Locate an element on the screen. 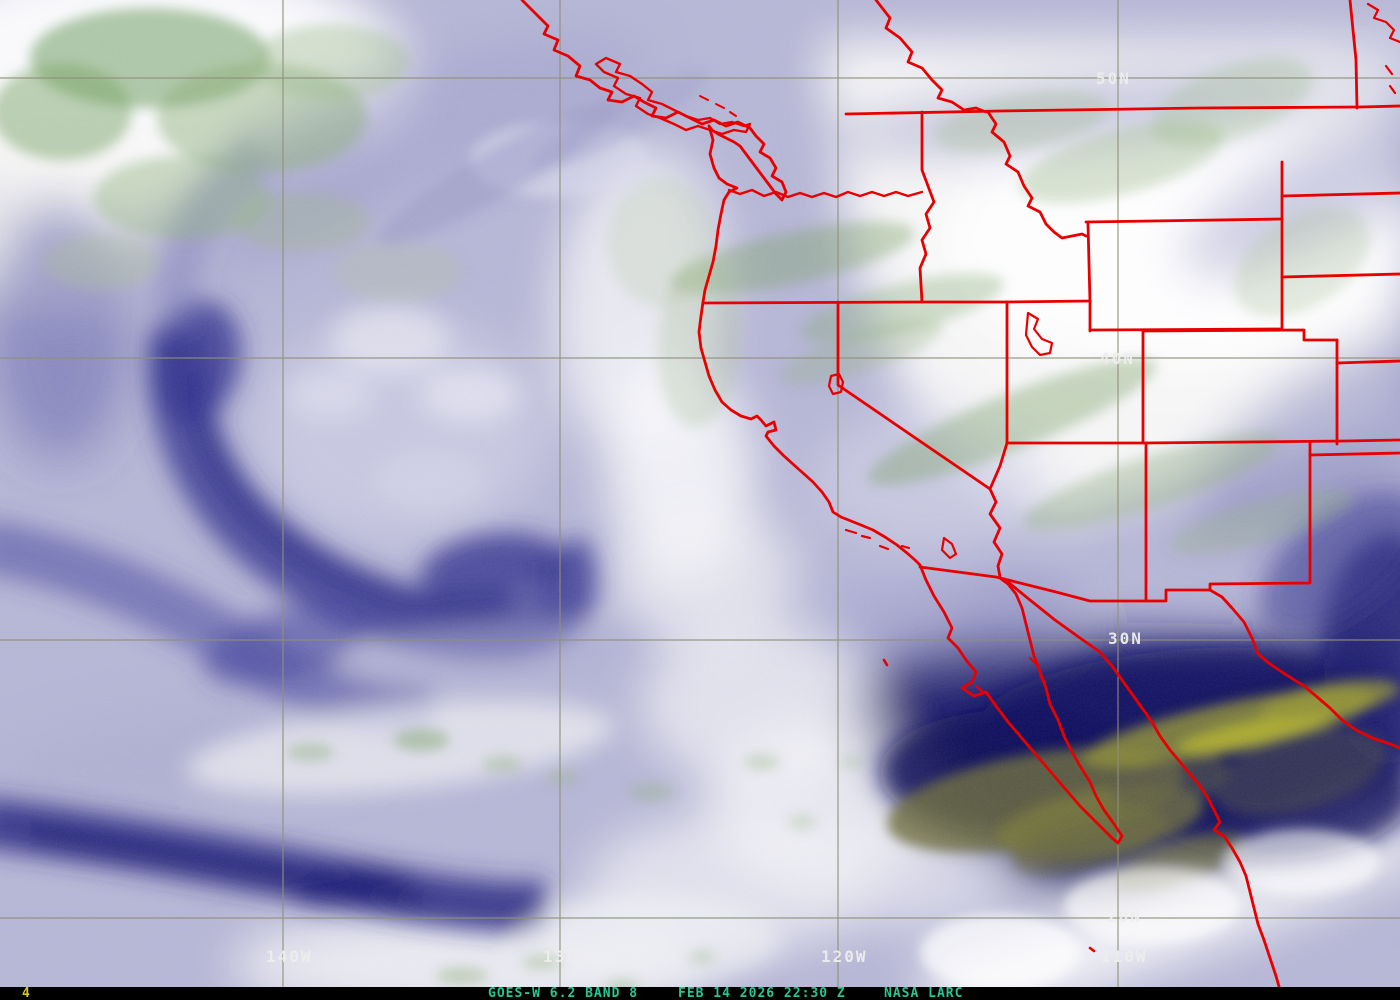 The image size is (1400, 1000). coastline-gulf-islands is located at coordinates (718, 106).